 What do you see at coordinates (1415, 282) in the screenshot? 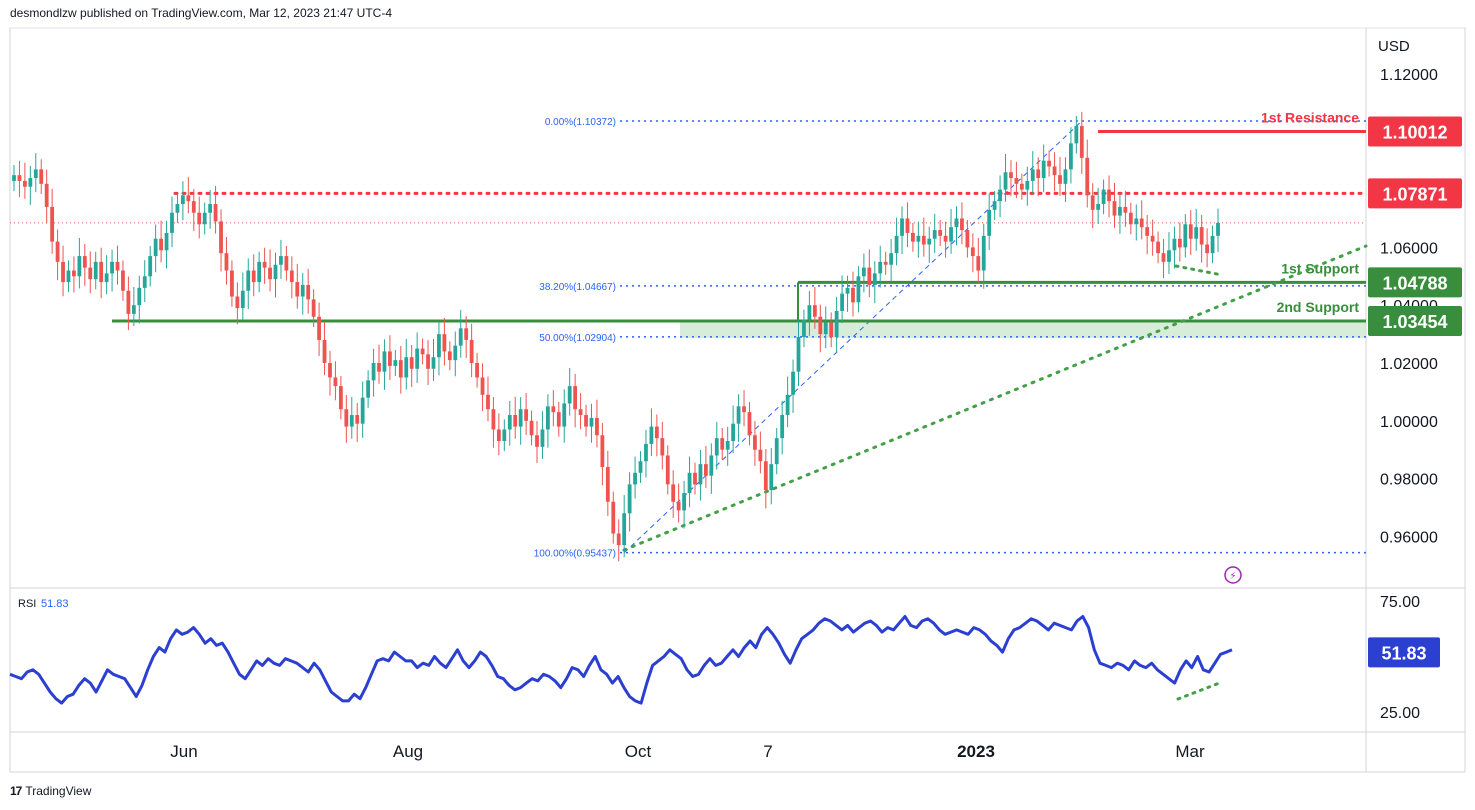
I see `level-badge` at bounding box center [1415, 282].